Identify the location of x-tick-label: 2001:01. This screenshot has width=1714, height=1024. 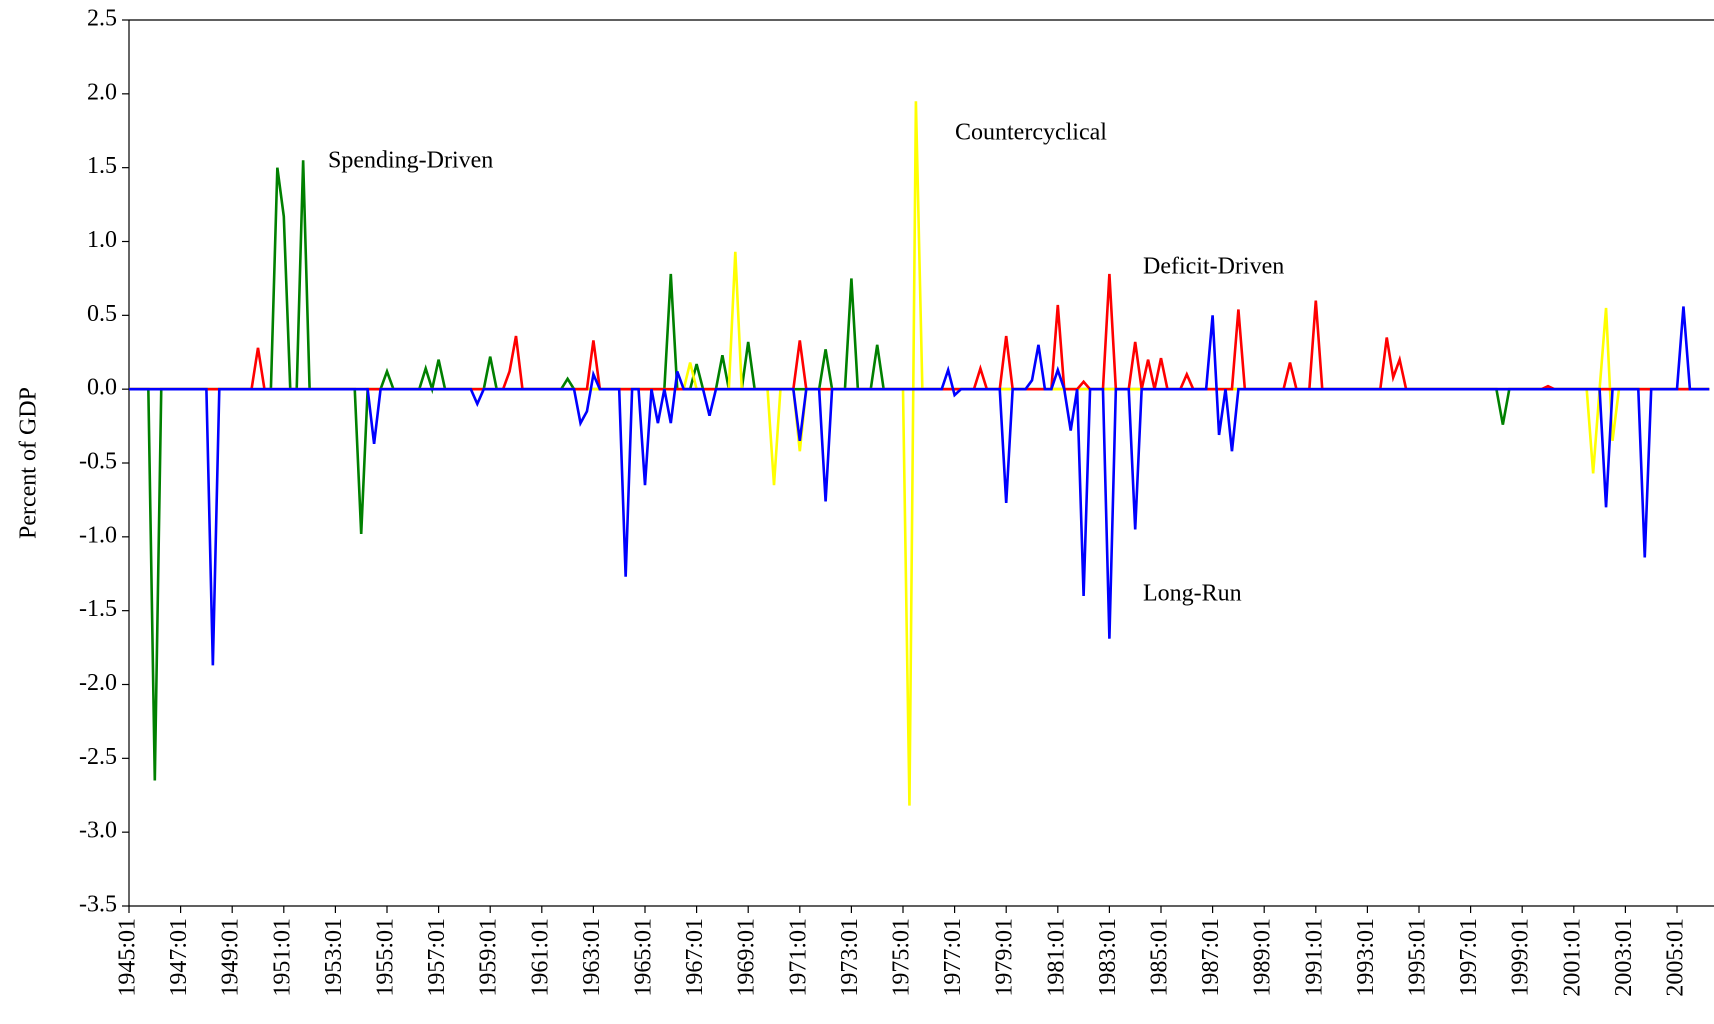
(1572, 957).